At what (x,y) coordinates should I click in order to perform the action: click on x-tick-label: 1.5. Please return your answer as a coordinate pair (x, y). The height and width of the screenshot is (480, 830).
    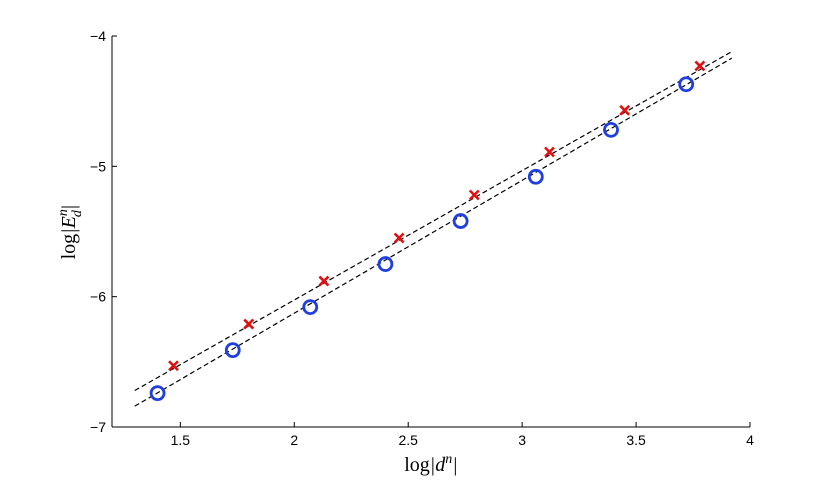
    Looking at the image, I should click on (181, 440).